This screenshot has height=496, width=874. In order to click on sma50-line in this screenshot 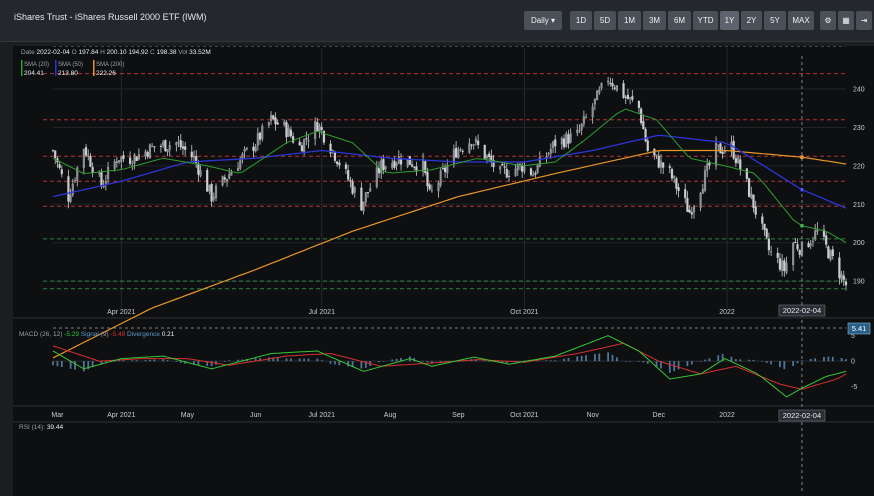, I will do `click(449, 171)`.